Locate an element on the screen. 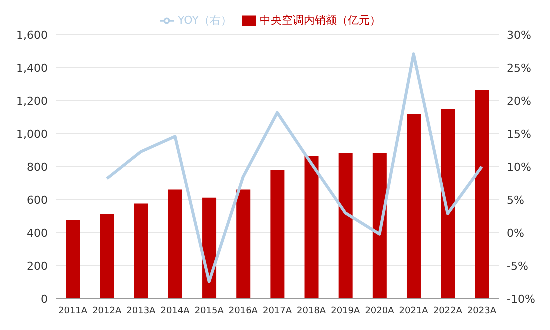 This screenshot has height=330, width=550. y-tick-label: 1,200 is located at coordinates (32, 101).